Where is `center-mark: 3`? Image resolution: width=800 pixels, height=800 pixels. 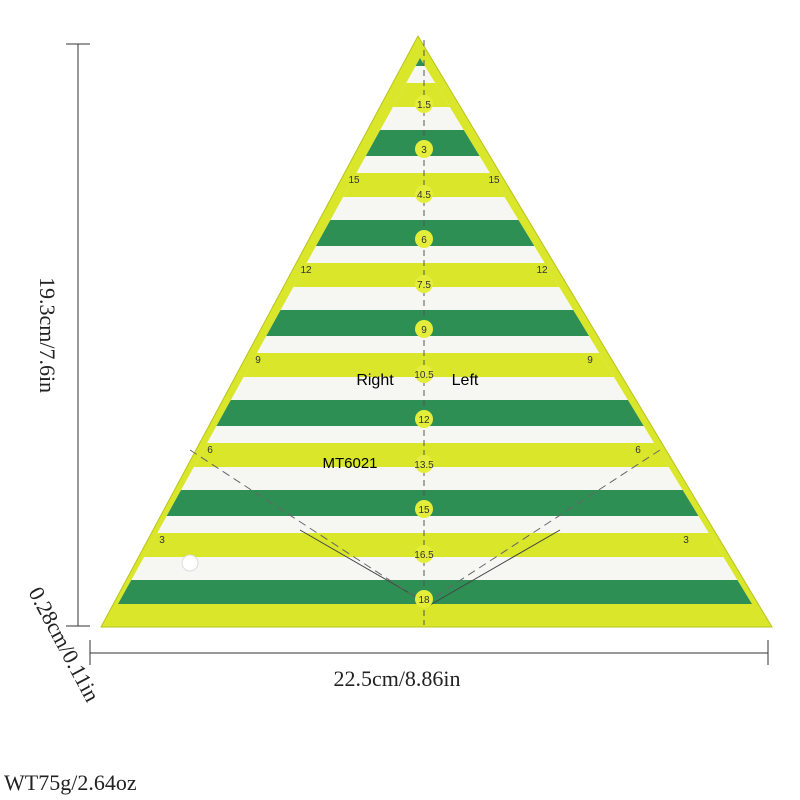 center-mark: 3 is located at coordinates (424, 150).